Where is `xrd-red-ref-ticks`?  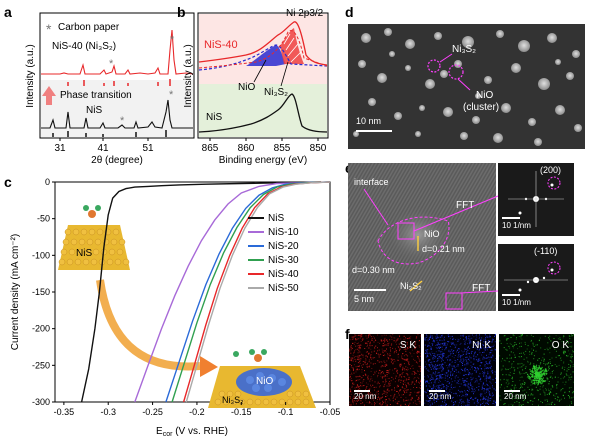
xrd-red-ref-ticks is located at coordinates (119, 82).